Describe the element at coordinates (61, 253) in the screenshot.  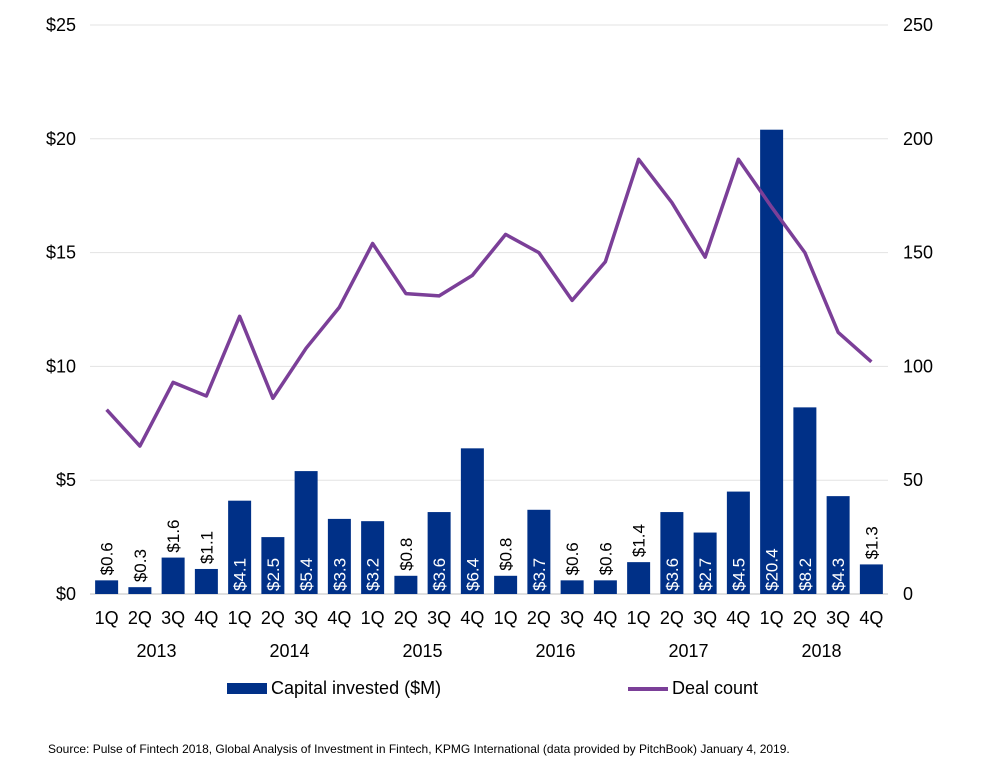
I see `y-left-tick-label: $15` at that location.